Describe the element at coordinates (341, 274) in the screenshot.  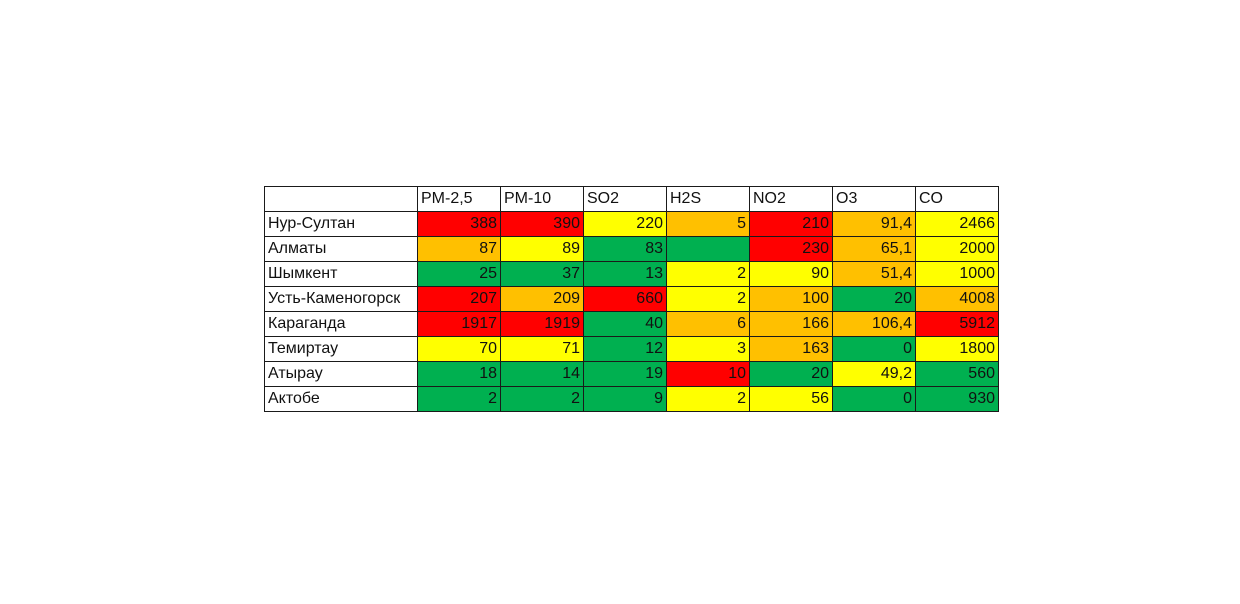
I see `city-name-cell: Шымкент` at that location.